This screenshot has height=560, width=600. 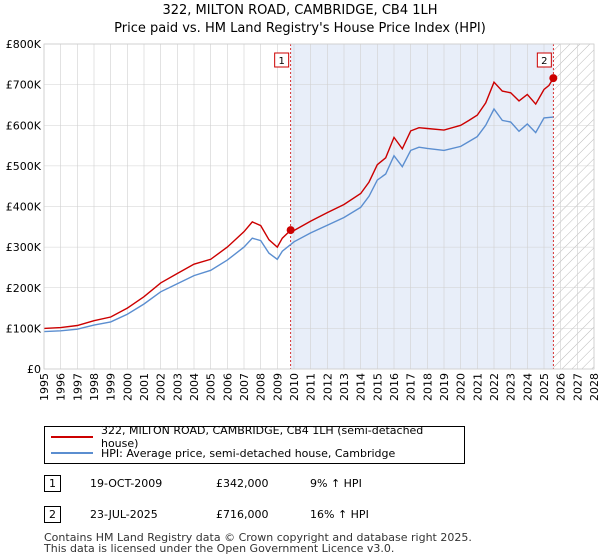 What do you see at coordinates (561, 387) in the screenshot?
I see `x-tick-label: 2026` at bounding box center [561, 387].